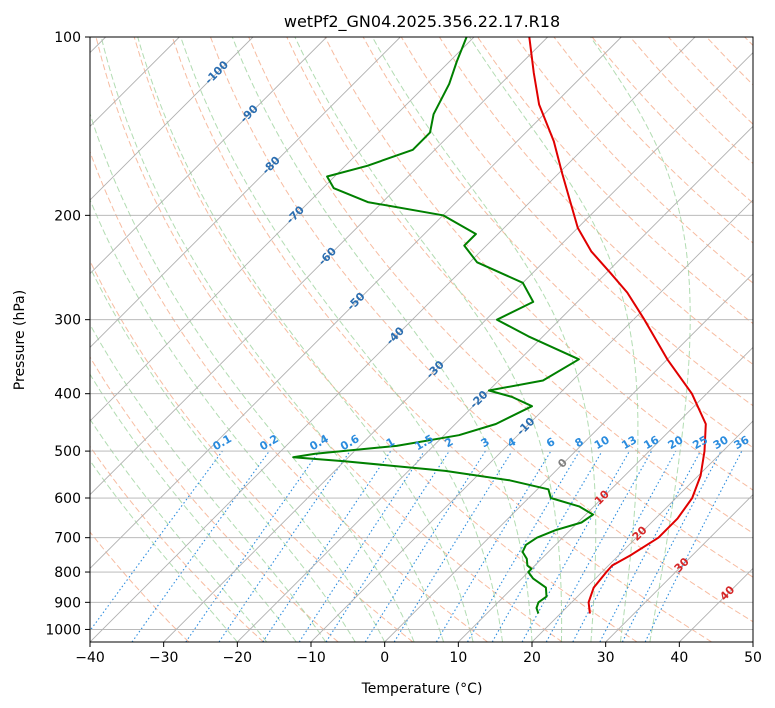  I want to click on y-tick-label: 100, so click(67, 38).